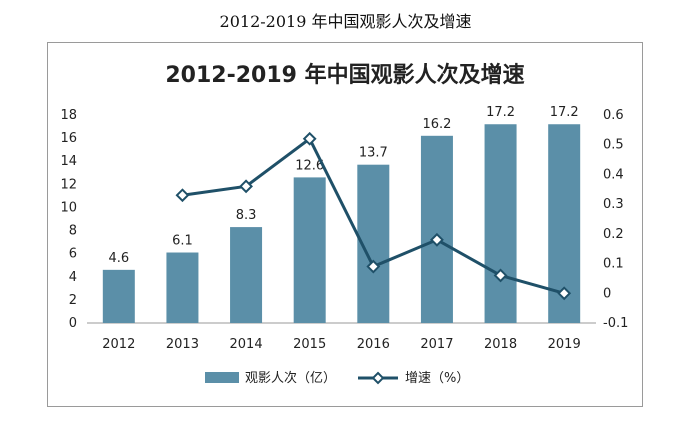  What do you see at coordinates (68, 207) in the screenshot?
I see `y-left-tick-label: 10` at bounding box center [68, 207].